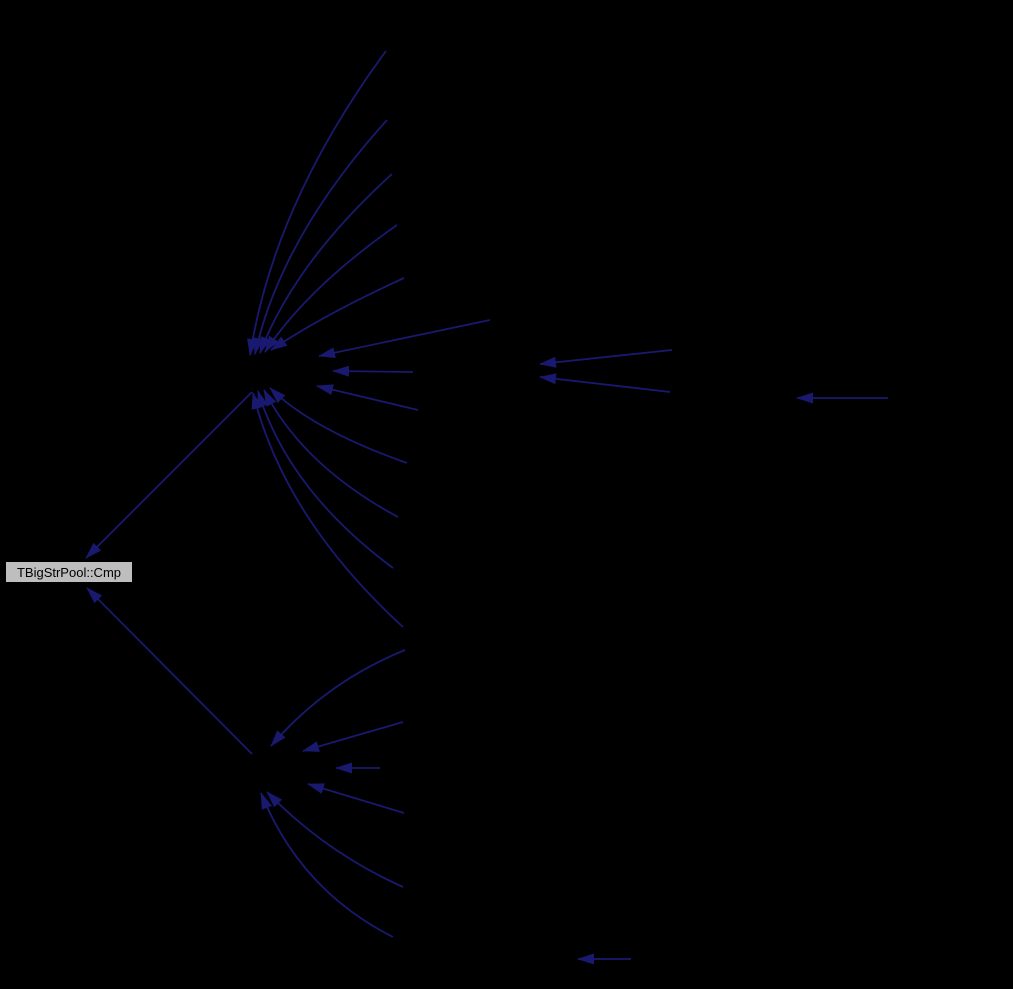 This screenshot has height=989, width=1013. Describe the element at coordinates (338, 698) in the screenshot. I see `graph-edge-hub2-curve-top` at that location.